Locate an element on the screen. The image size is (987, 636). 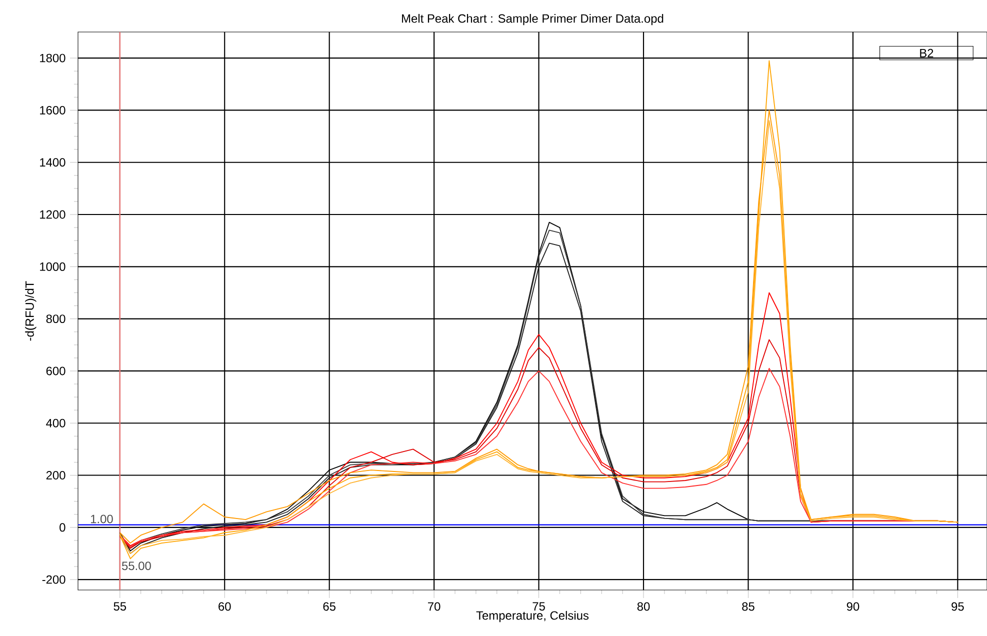
x-tick-label: 55 is located at coordinates (120, 606).